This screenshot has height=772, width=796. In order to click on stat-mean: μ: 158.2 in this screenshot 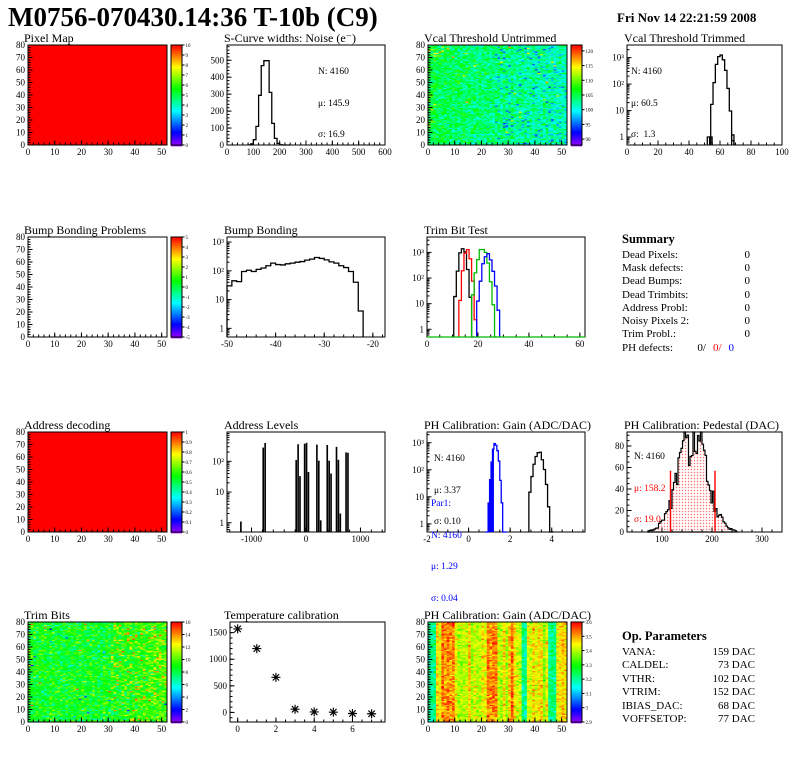, I will do `click(650, 488)`.